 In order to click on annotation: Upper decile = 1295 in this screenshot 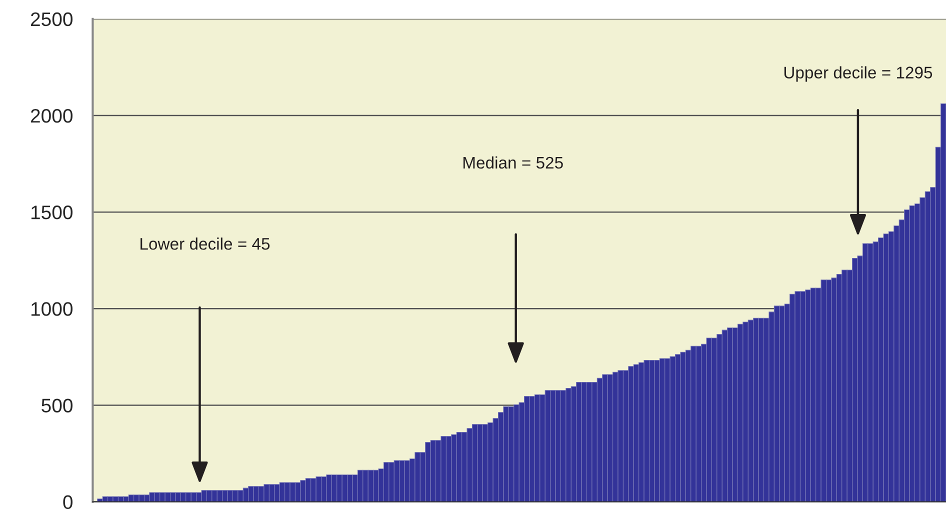, I will do `click(858, 74)`.